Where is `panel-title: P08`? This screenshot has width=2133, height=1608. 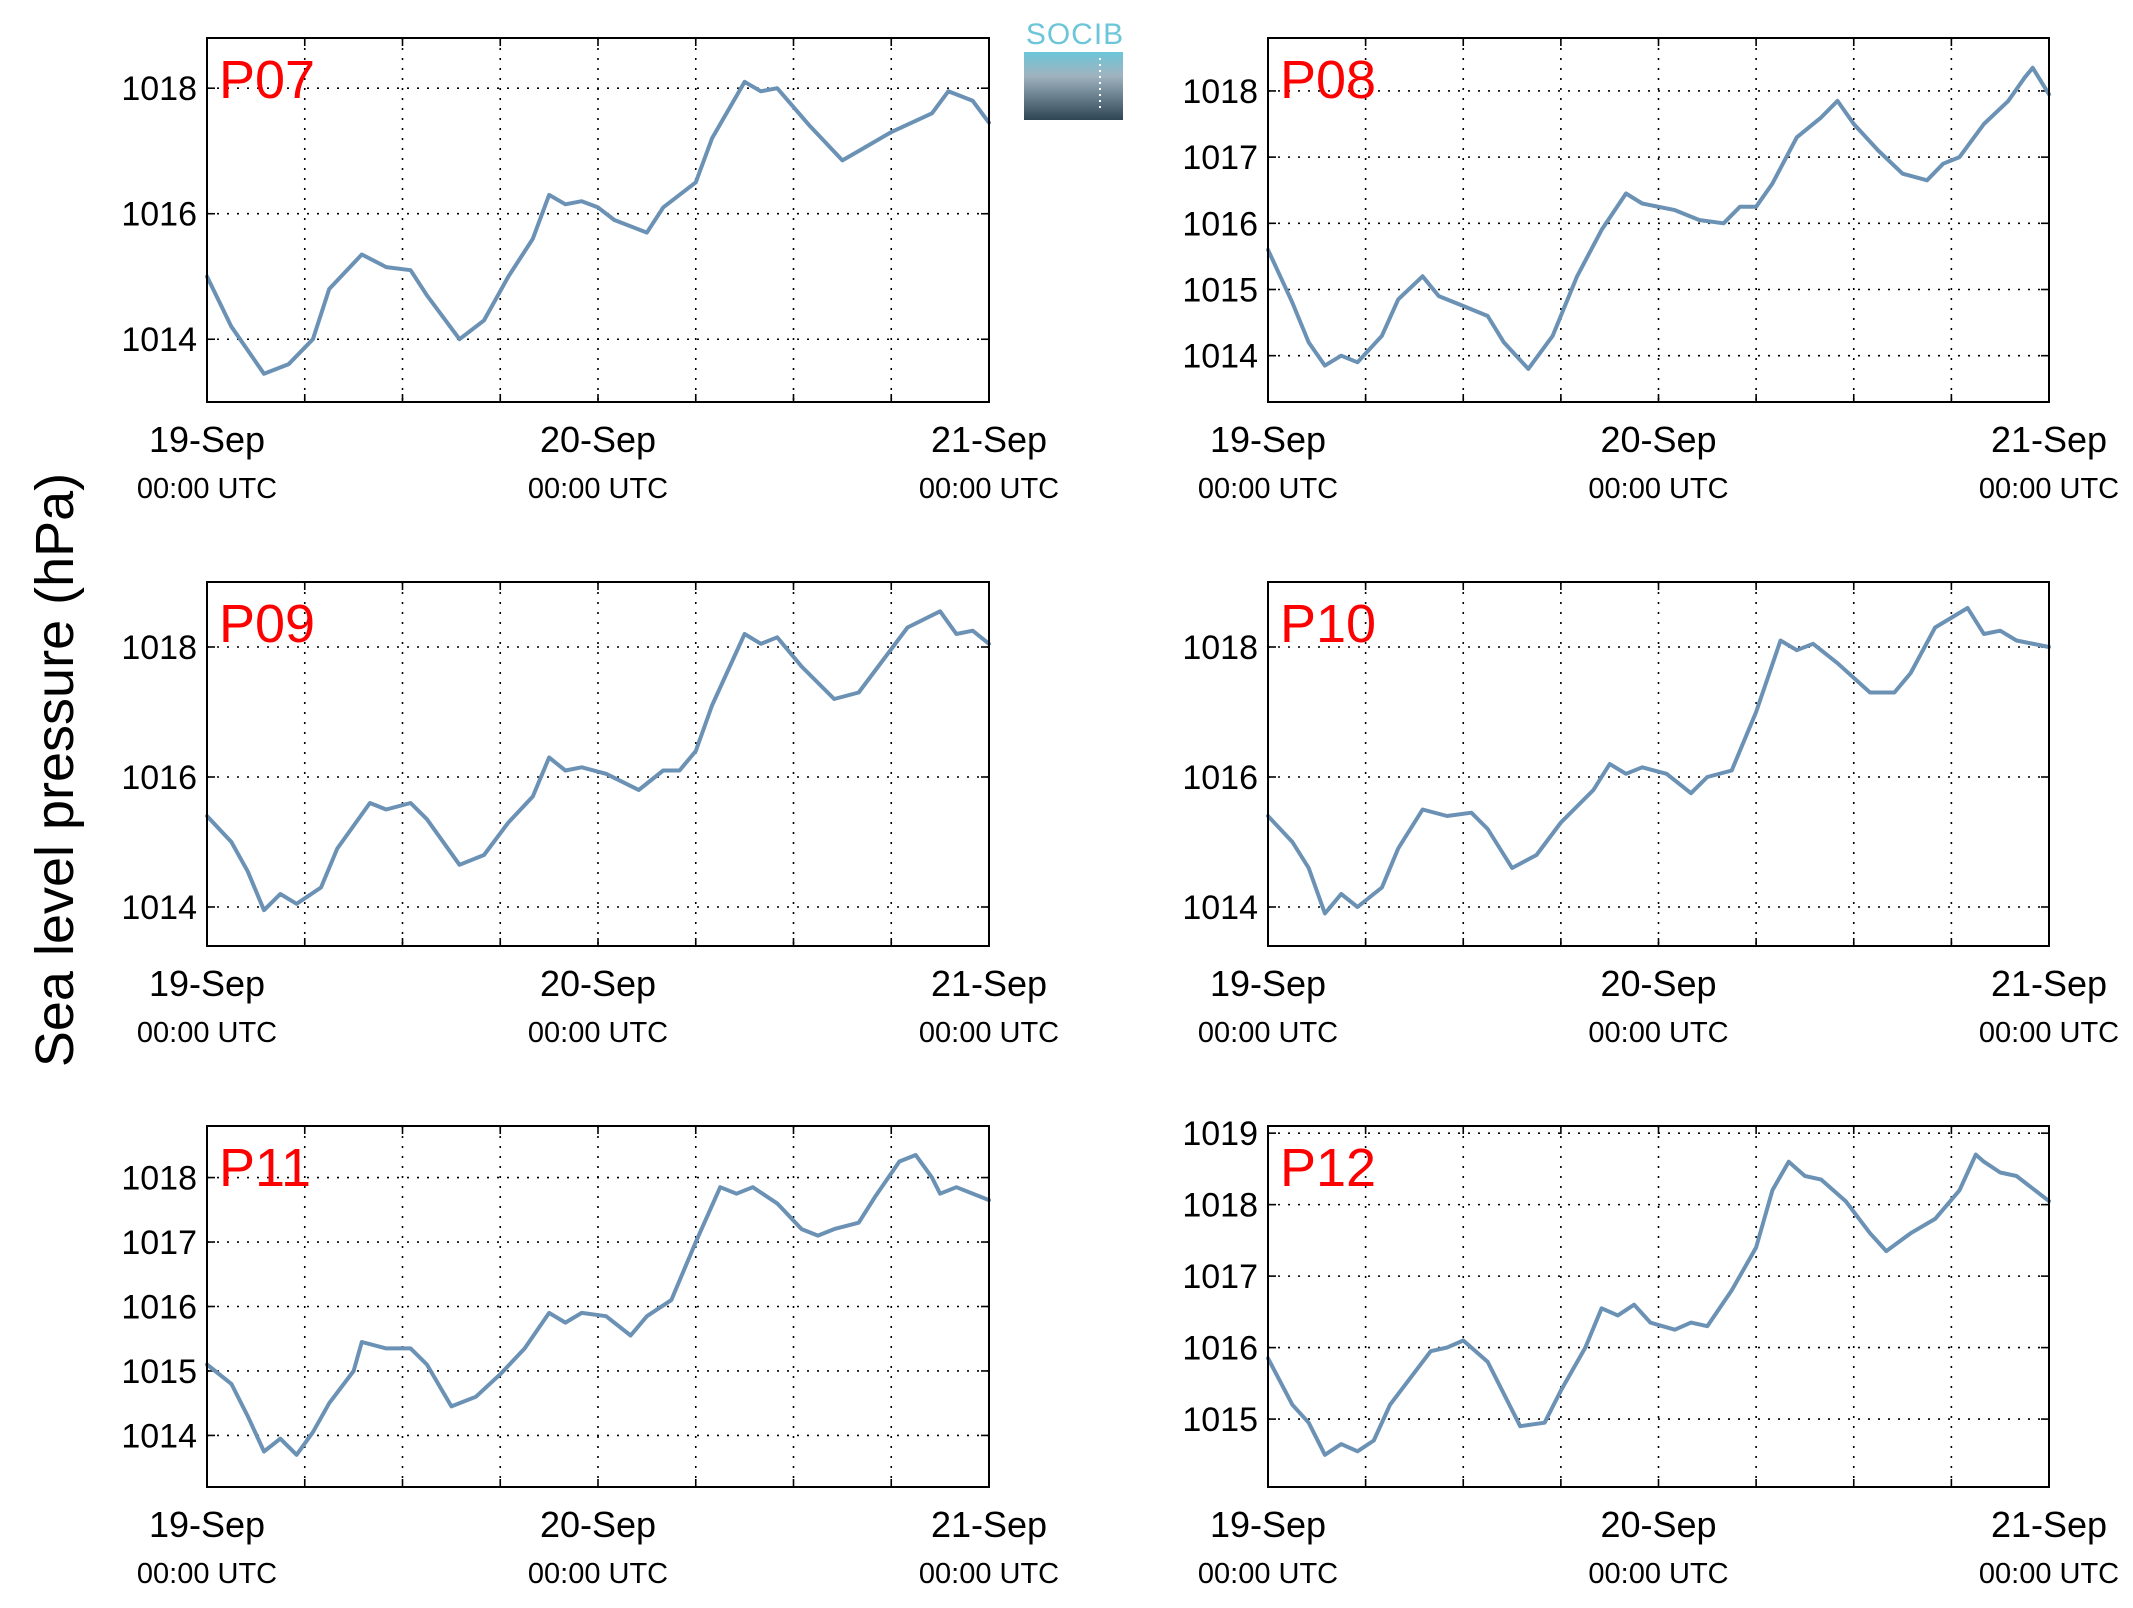 panel-title: P08 is located at coordinates (1328, 80).